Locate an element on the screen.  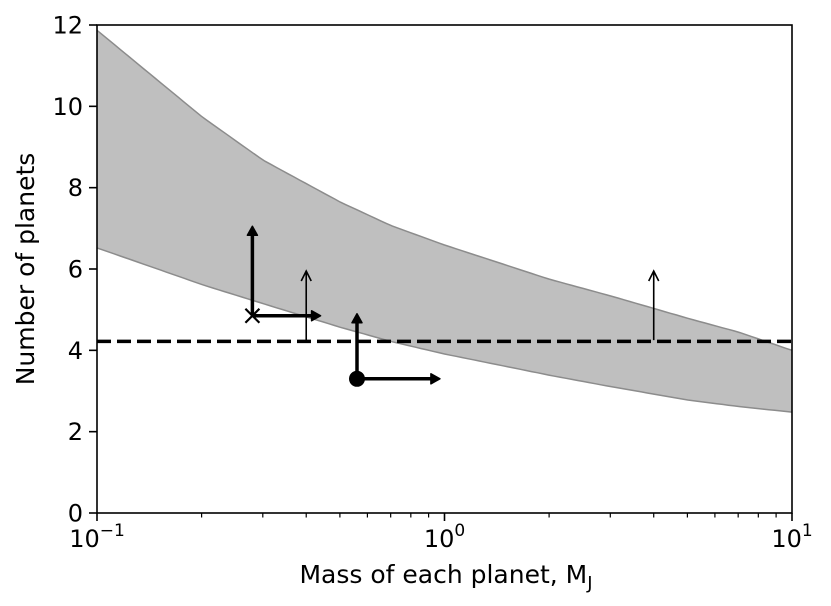
y-axis-label: Number of planets is located at coordinates (25, 269).